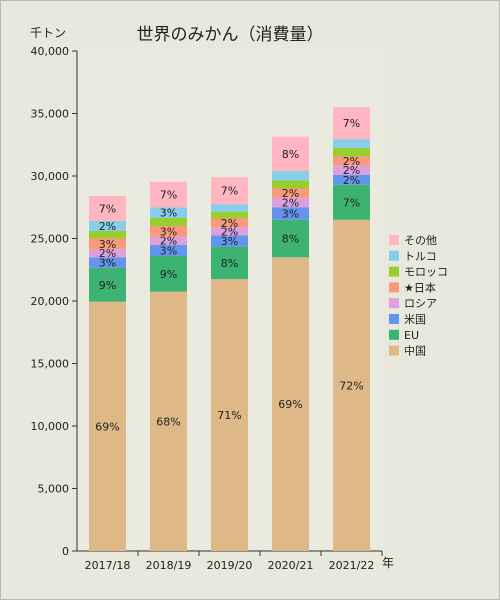 The height and width of the screenshot is (600, 500). Describe the element at coordinates (415, 319) in the screenshot. I see `legend-label: 米国` at that location.